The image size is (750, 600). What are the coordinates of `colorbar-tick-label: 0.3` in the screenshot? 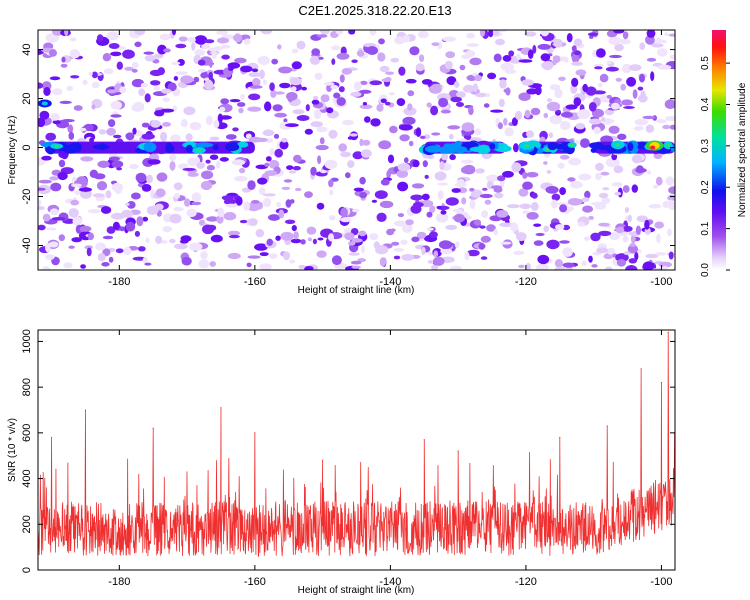 It's located at (705, 145).